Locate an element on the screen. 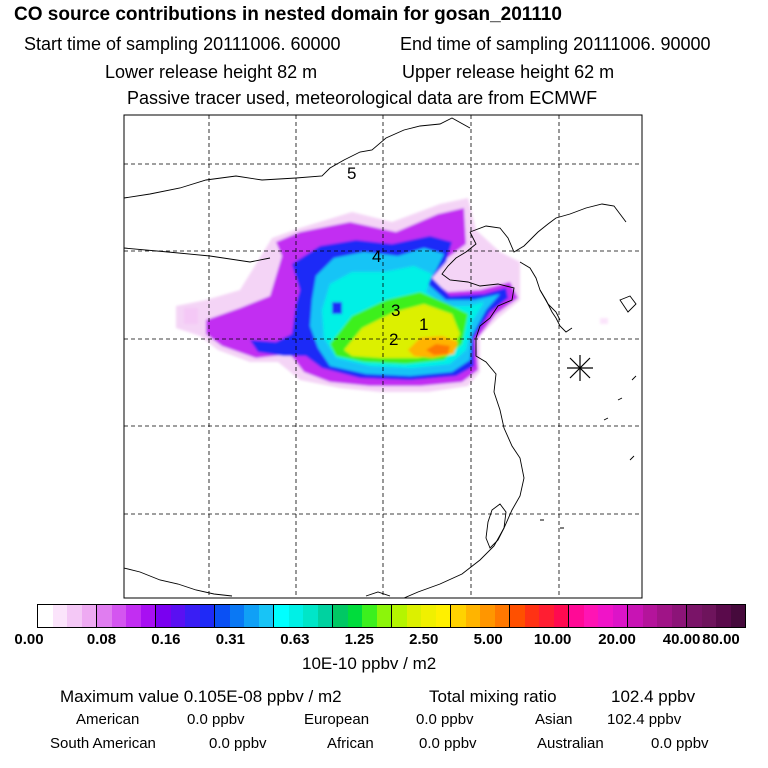  island-korea-south is located at coordinates (556, 311).